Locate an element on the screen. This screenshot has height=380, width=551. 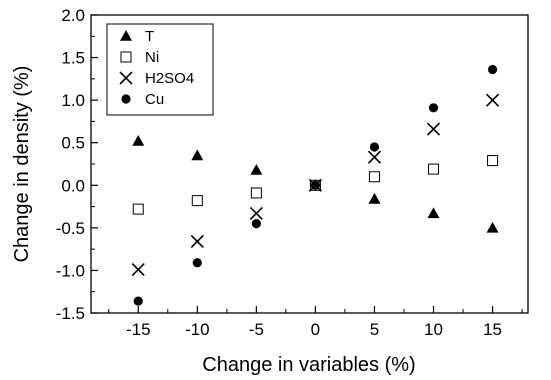
x-tick-label: -5 is located at coordinates (256, 329).